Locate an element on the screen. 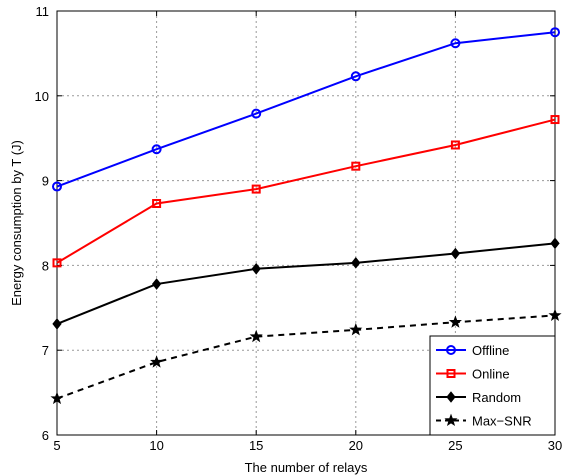  x-tick-label: 15 is located at coordinates (256, 445).